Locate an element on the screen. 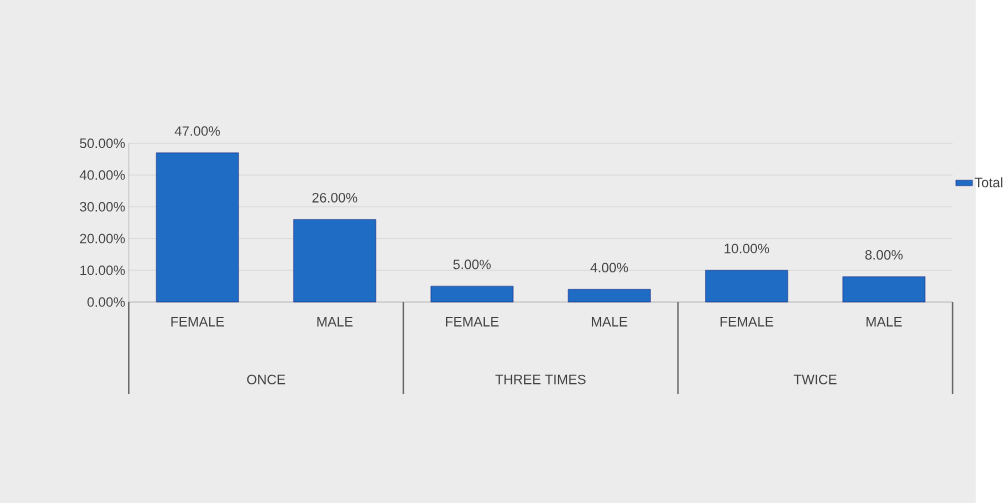  y-tick-label: 20.00% is located at coordinates (102, 238).